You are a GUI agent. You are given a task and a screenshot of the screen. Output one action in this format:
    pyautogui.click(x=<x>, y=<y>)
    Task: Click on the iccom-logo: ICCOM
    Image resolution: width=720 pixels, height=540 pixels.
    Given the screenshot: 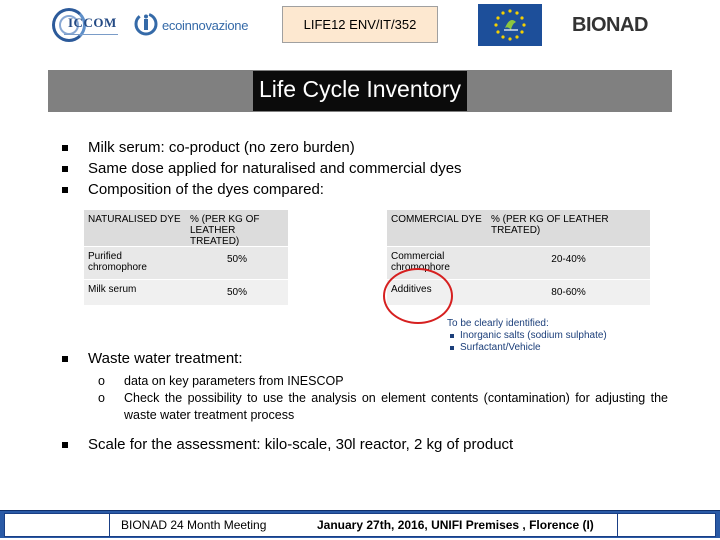 What is the action you would take?
    pyautogui.click(x=85, y=27)
    